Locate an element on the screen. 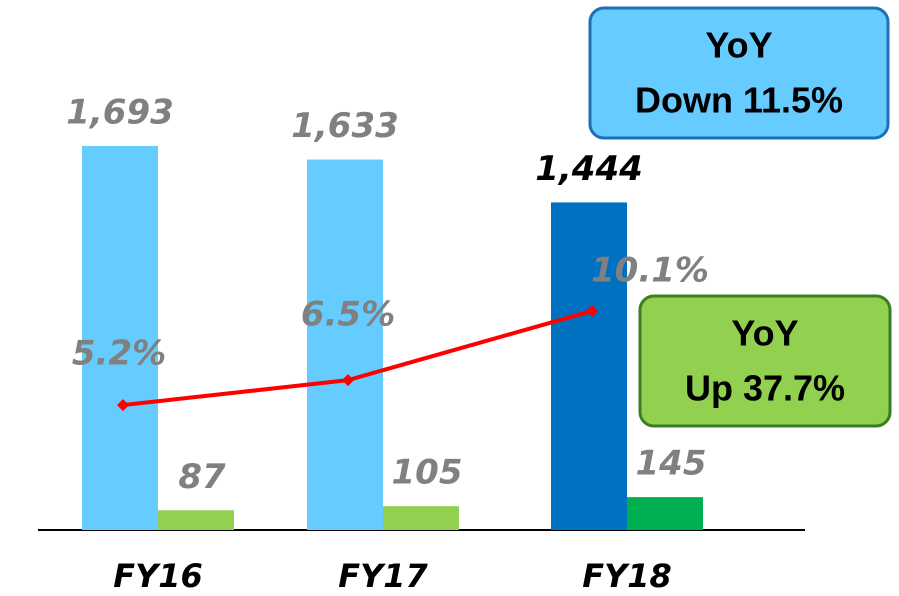 This screenshot has height=596, width=899. data-label: 1,444 is located at coordinates (589, 169).